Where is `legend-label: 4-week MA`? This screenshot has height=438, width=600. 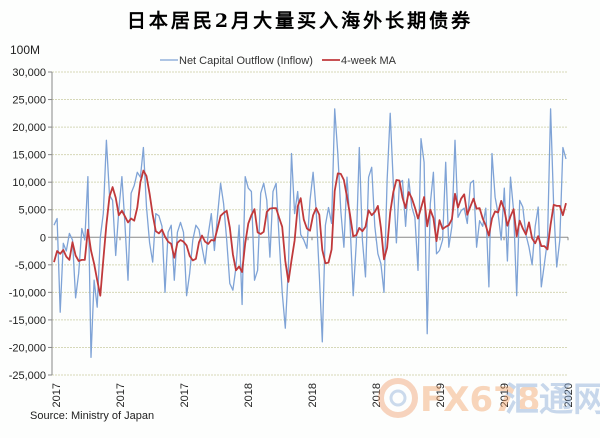 legend-label: 4-week MA is located at coordinates (369, 61).